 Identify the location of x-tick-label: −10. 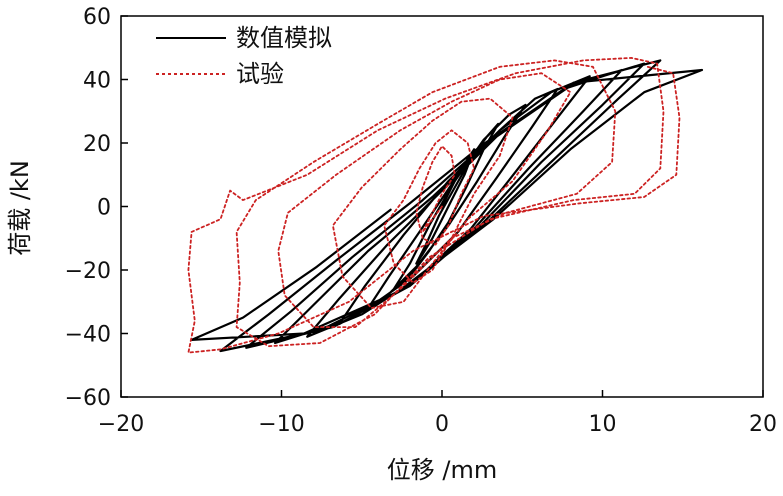
(281, 424).